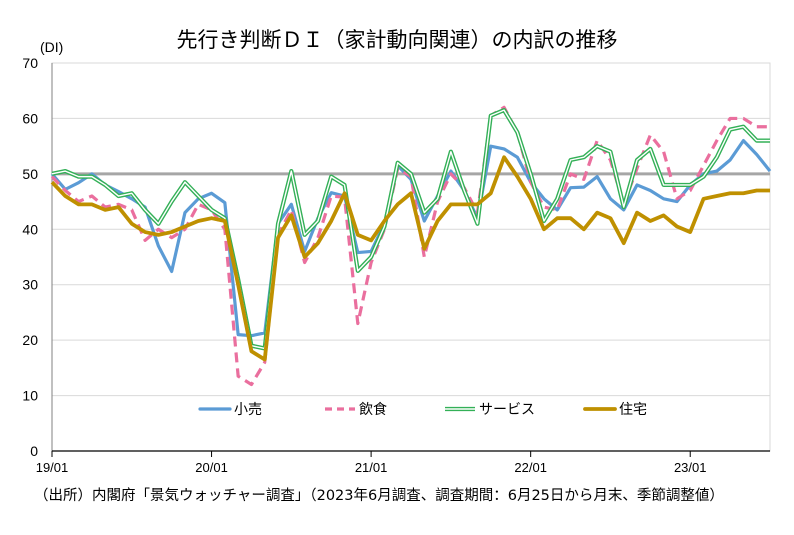  I want to click on legend-label: 小売, so click(248, 410).